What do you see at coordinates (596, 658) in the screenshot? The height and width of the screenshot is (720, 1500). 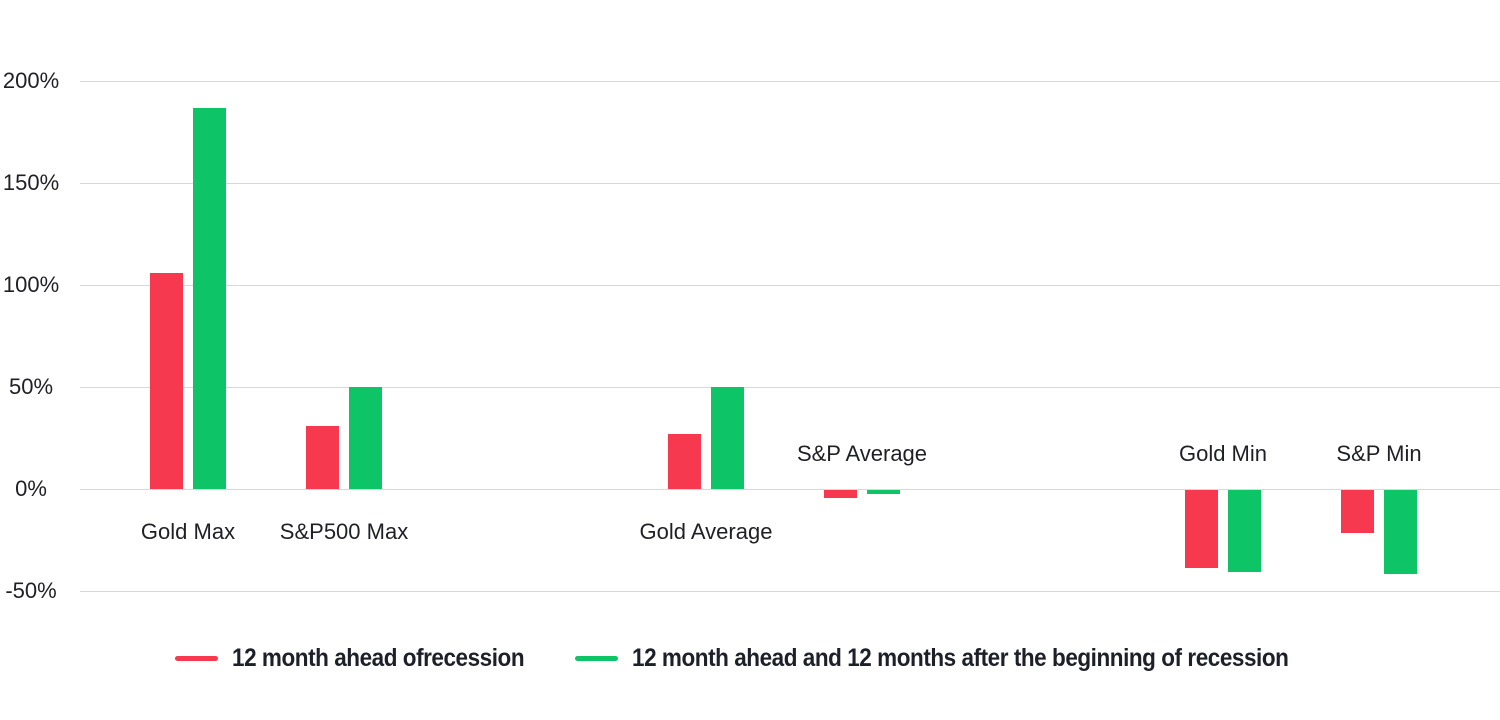 I see `legend-swatch-green` at bounding box center [596, 658].